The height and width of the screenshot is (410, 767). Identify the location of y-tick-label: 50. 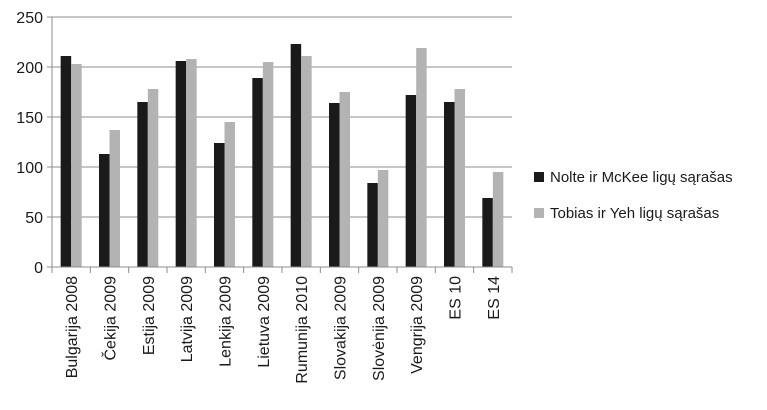
(34, 218).